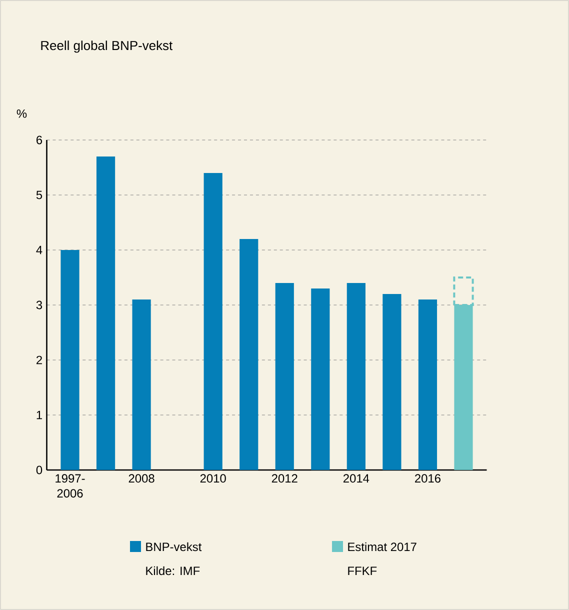 The width and height of the screenshot is (569, 610). What do you see at coordinates (39, 470) in the screenshot?
I see `y-tick-label: 0` at bounding box center [39, 470].